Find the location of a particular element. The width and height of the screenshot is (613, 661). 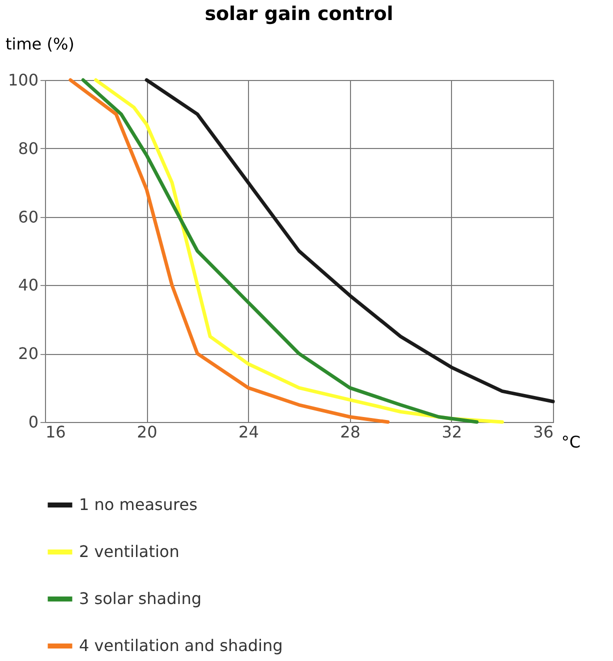

x-tick-label: 36 is located at coordinates (543, 432).